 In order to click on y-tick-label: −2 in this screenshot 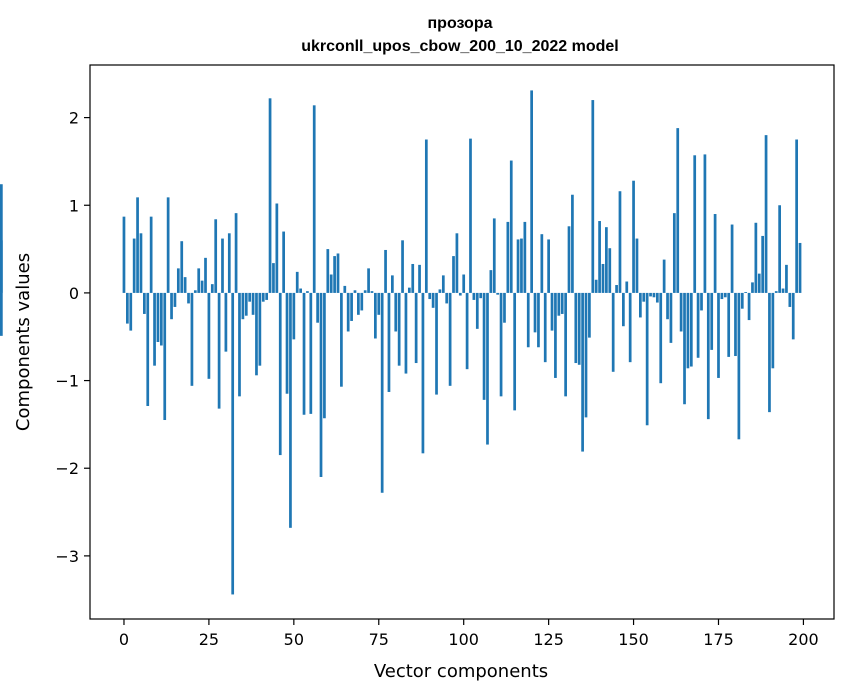, I will do `click(67, 468)`.